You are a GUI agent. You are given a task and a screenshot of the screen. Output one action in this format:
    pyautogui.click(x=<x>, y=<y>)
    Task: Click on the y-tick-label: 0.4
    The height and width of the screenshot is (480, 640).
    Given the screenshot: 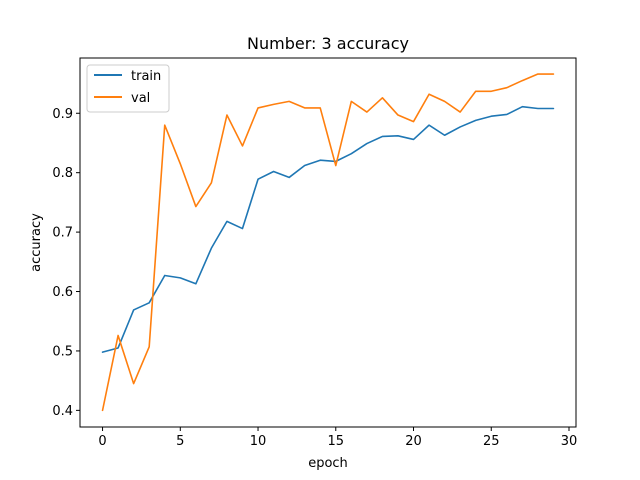 What is the action you would take?
    pyautogui.click(x=62, y=411)
    